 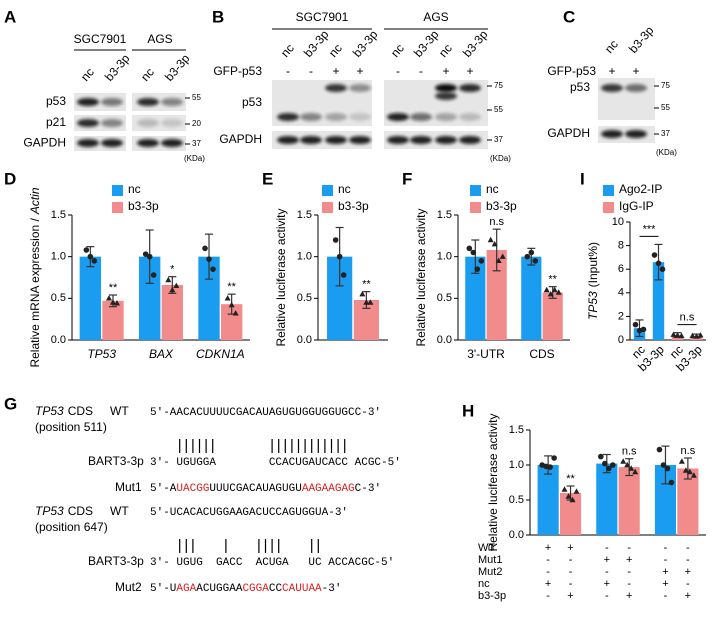 What do you see at coordinates (665, 85) in the screenshot?
I see `marker-label: 75` at bounding box center [665, 85].